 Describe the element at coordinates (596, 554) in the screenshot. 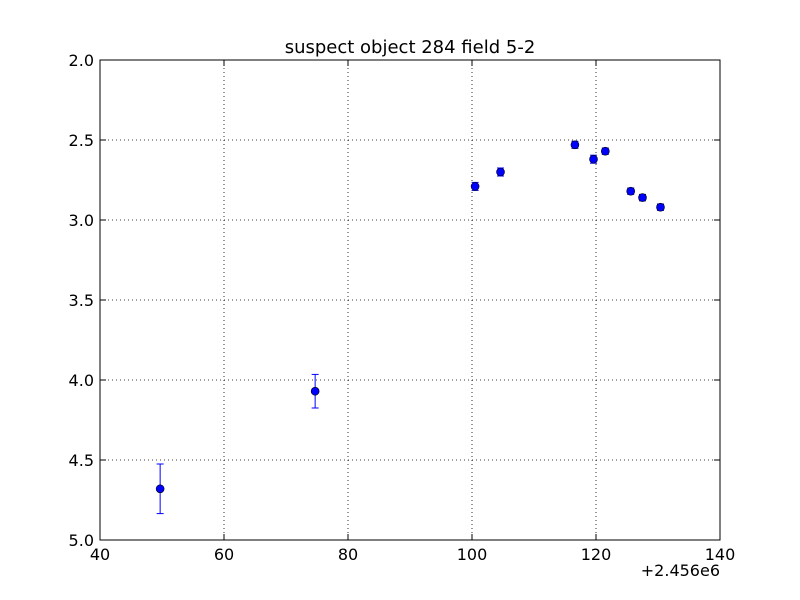

I see `x-tick-label: 120` at that location.